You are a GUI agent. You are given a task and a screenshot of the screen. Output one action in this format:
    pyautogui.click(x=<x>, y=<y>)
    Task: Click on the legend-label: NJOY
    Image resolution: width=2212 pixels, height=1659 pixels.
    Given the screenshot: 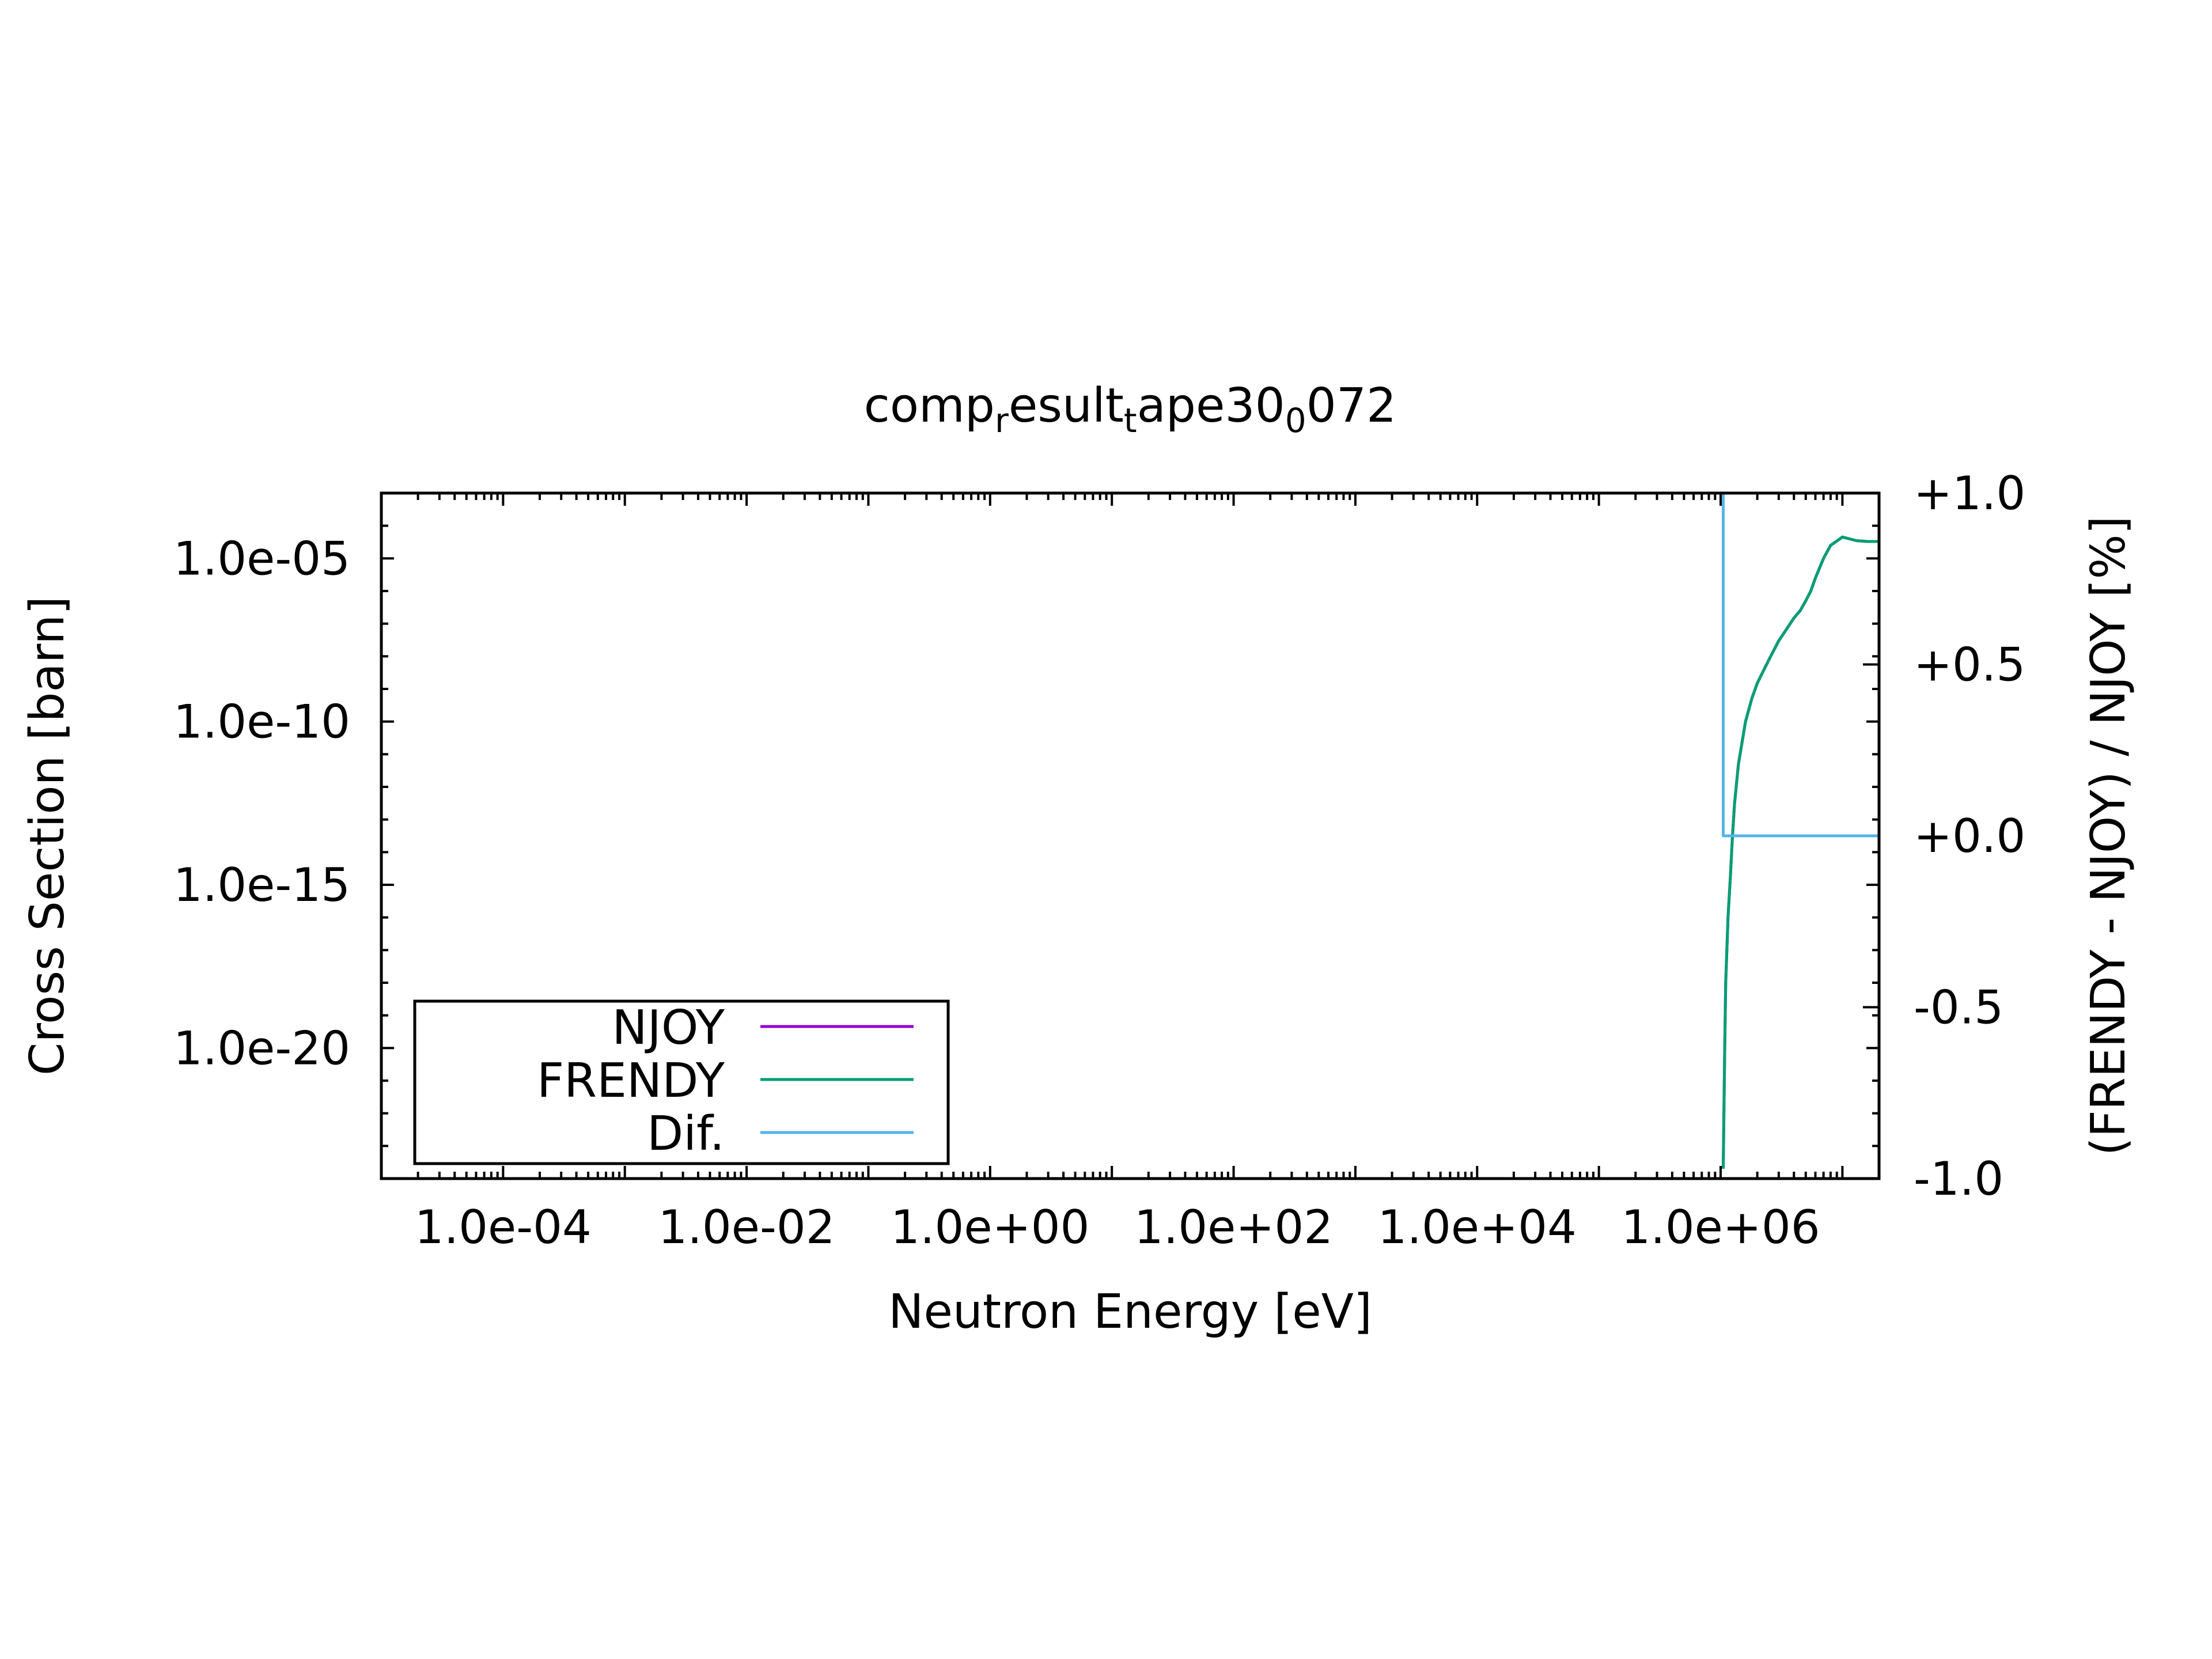 What is the action you would take?
    pyautogui.click(x=668, y=1028)
    